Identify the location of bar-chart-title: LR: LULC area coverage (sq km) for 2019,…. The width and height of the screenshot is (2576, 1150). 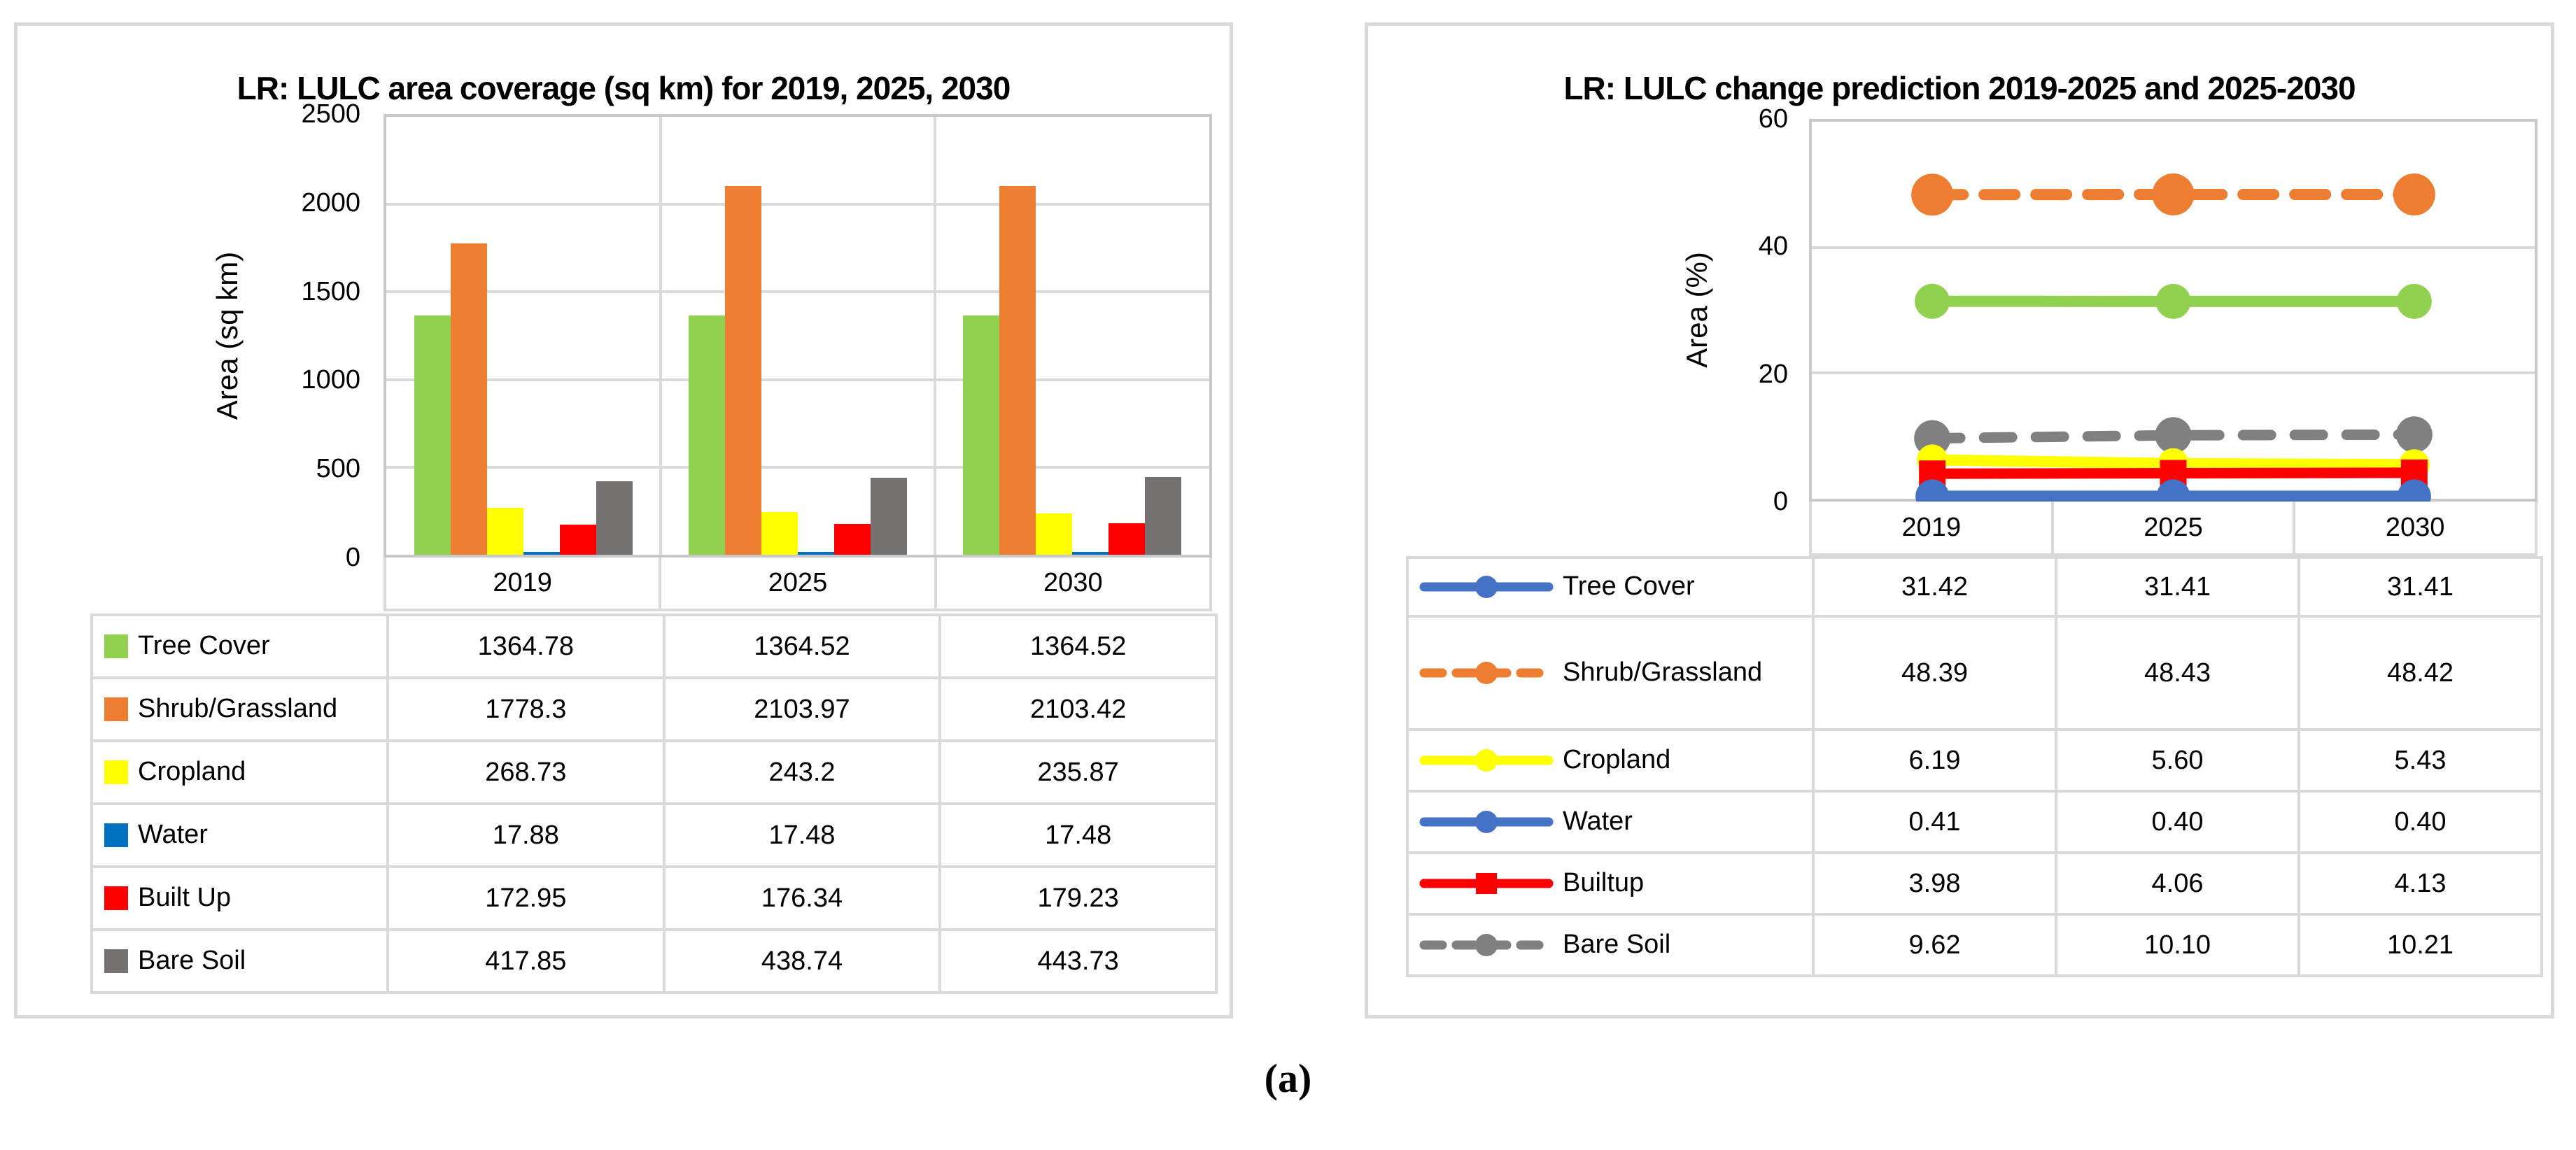
(624, 88).